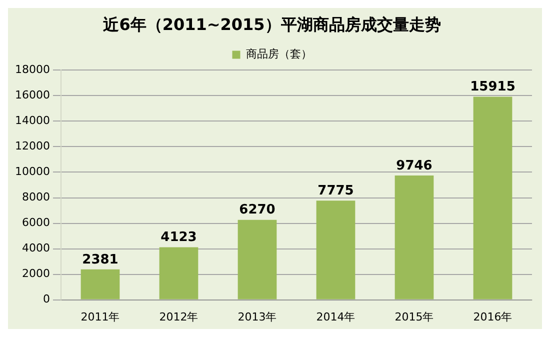  I want to click on y-tick-label: 12000, so click(32, 146).